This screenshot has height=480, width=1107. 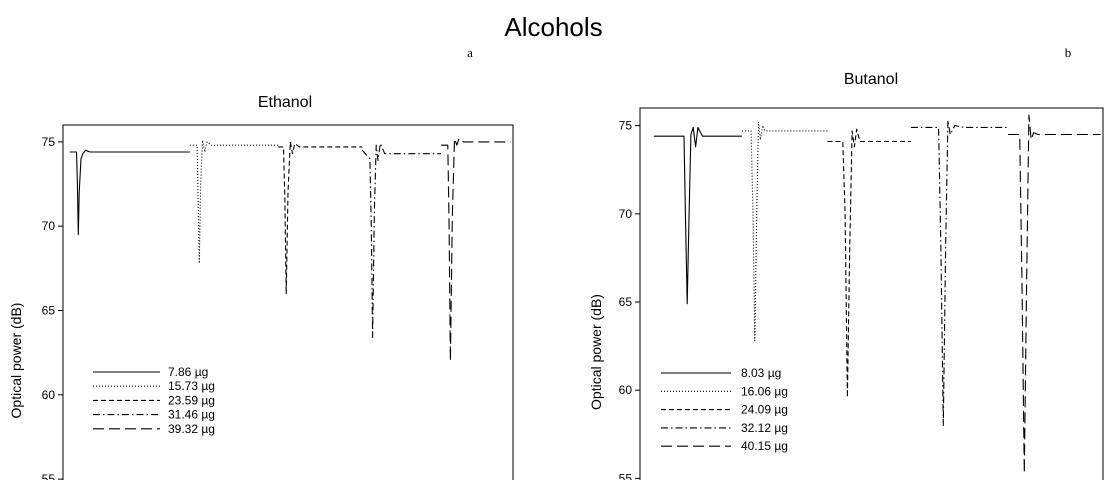 What do you see at coordinates (16, 361) in the screenshot?
I see `ethanol-y-axis-label: Optical power (dB)` at bounding box center [16, 361].